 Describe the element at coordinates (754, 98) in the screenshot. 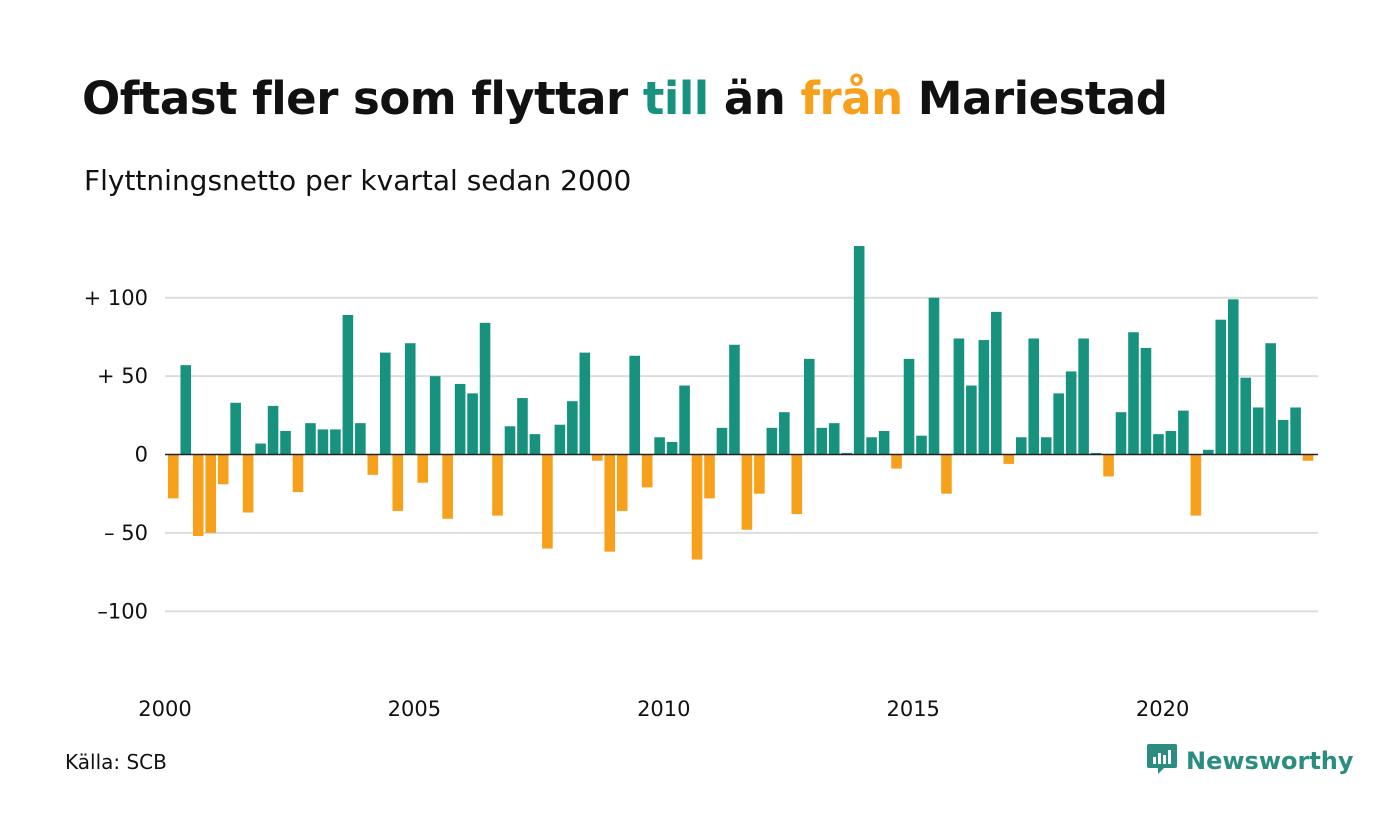

I see `title-part-2: än` at that location.